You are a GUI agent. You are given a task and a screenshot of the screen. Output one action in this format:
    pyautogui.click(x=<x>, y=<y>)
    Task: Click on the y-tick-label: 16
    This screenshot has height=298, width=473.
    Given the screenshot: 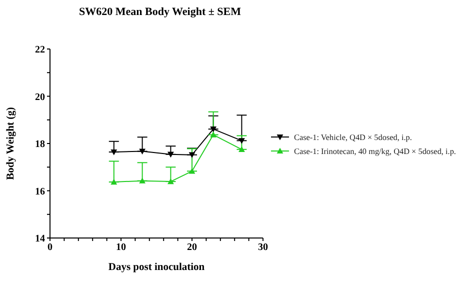 What is the action you would take?
    pyautogui.click(x=40, y=192)
    